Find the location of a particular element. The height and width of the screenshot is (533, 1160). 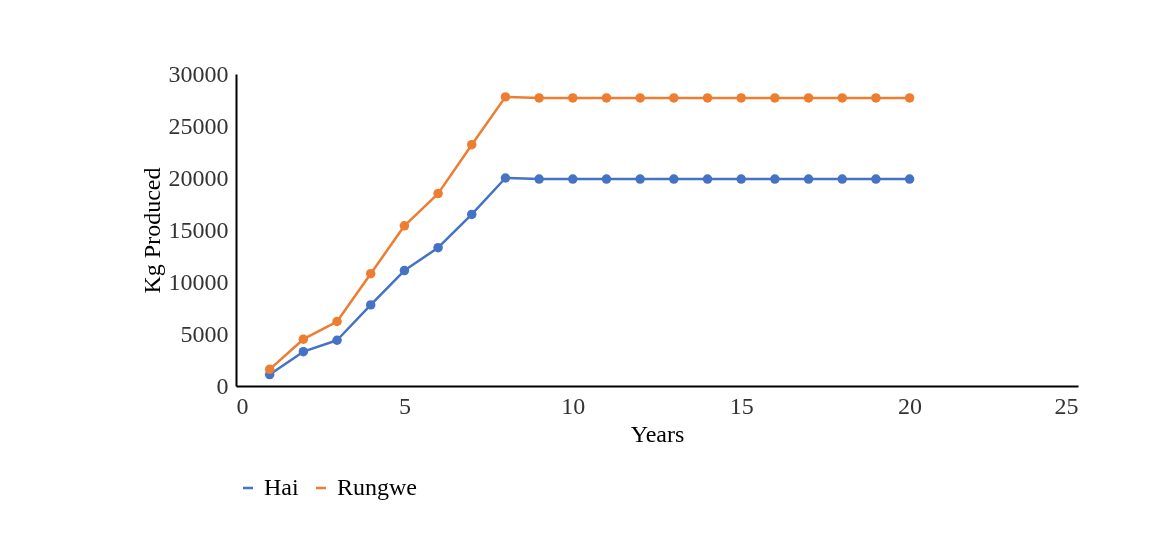

x-axis-title: Years is located at coordinates (657, 433).